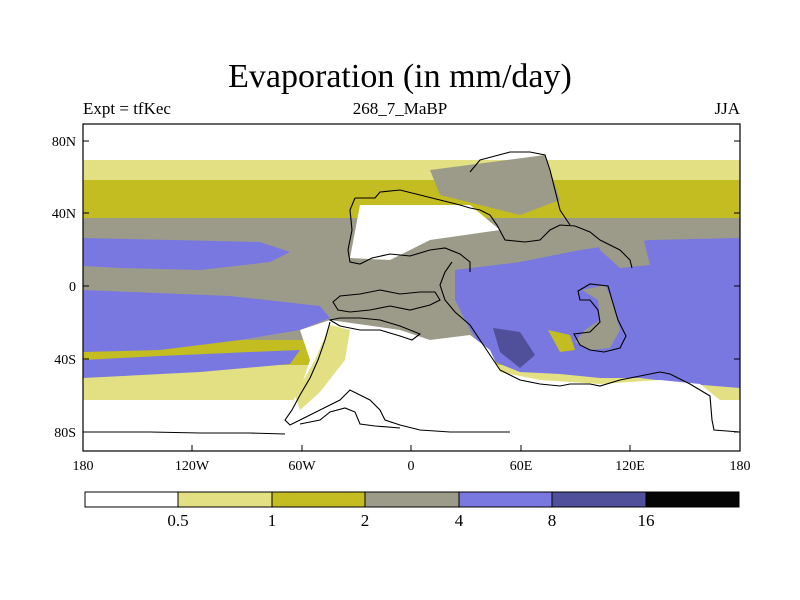  Describe the element at coordinates (552, 520) in the screenshot. I see `colorbar-label: 8` at that location.